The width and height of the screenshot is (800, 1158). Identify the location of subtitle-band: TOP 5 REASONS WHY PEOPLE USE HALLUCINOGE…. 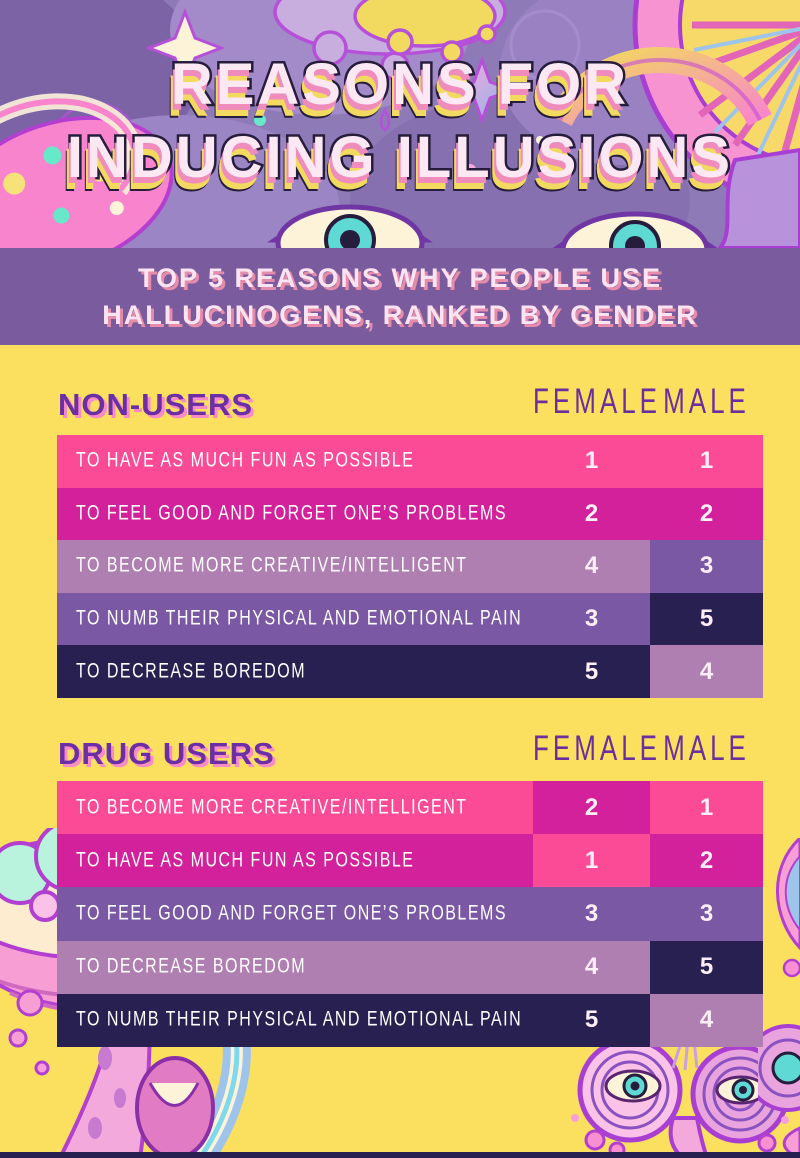
(400, 296).